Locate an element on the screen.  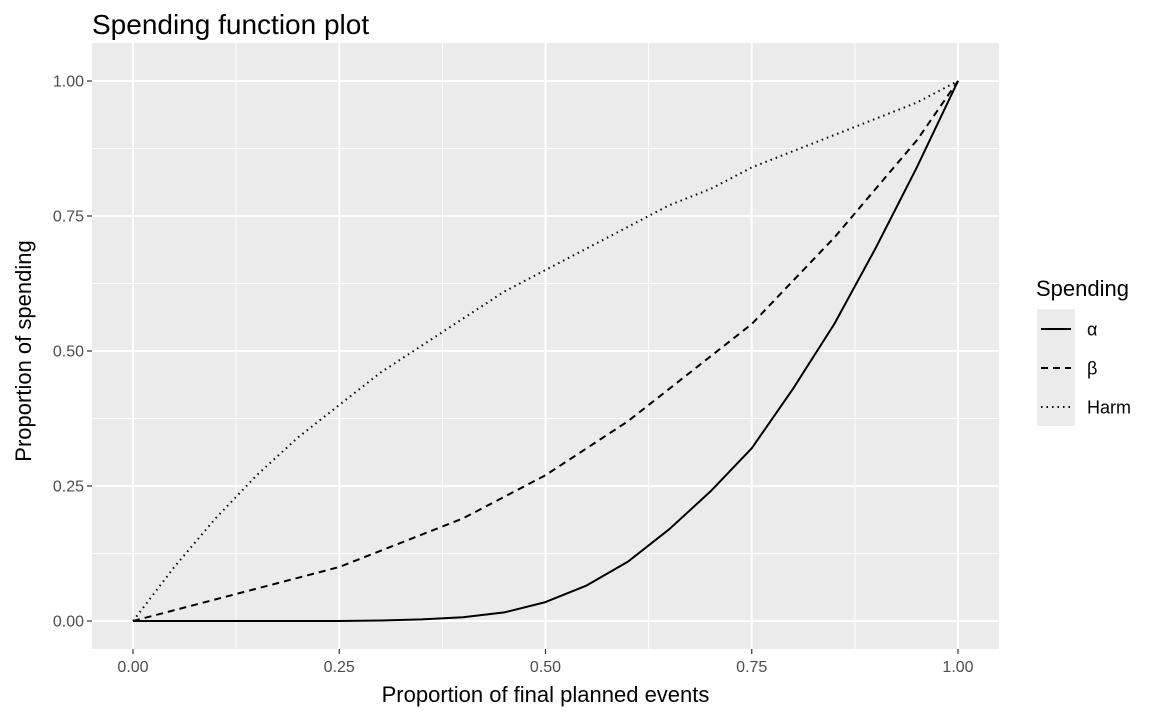
y-axis-title: Proportion of spending is located at coordinates (23, 350).